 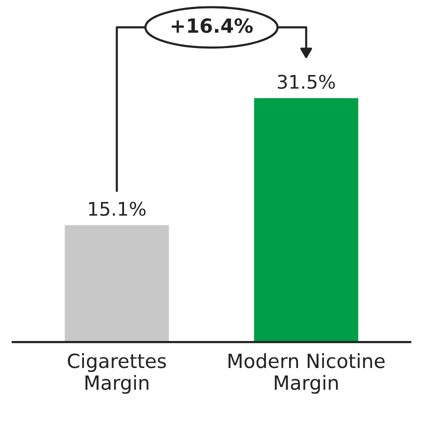 I want to click on text: +16.4%, so click(x=212, y=25).